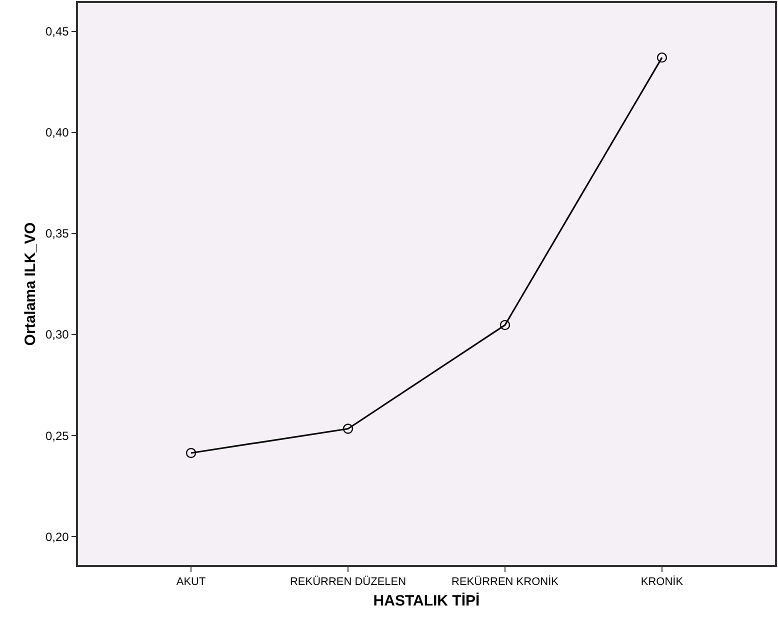 This screenshot has width=778, height=627. What do you see at coordinates (426, 601) in the screenshot?
I see `x-axis-title: HASTALIK TİPİ` at bounding box center [426, 601].